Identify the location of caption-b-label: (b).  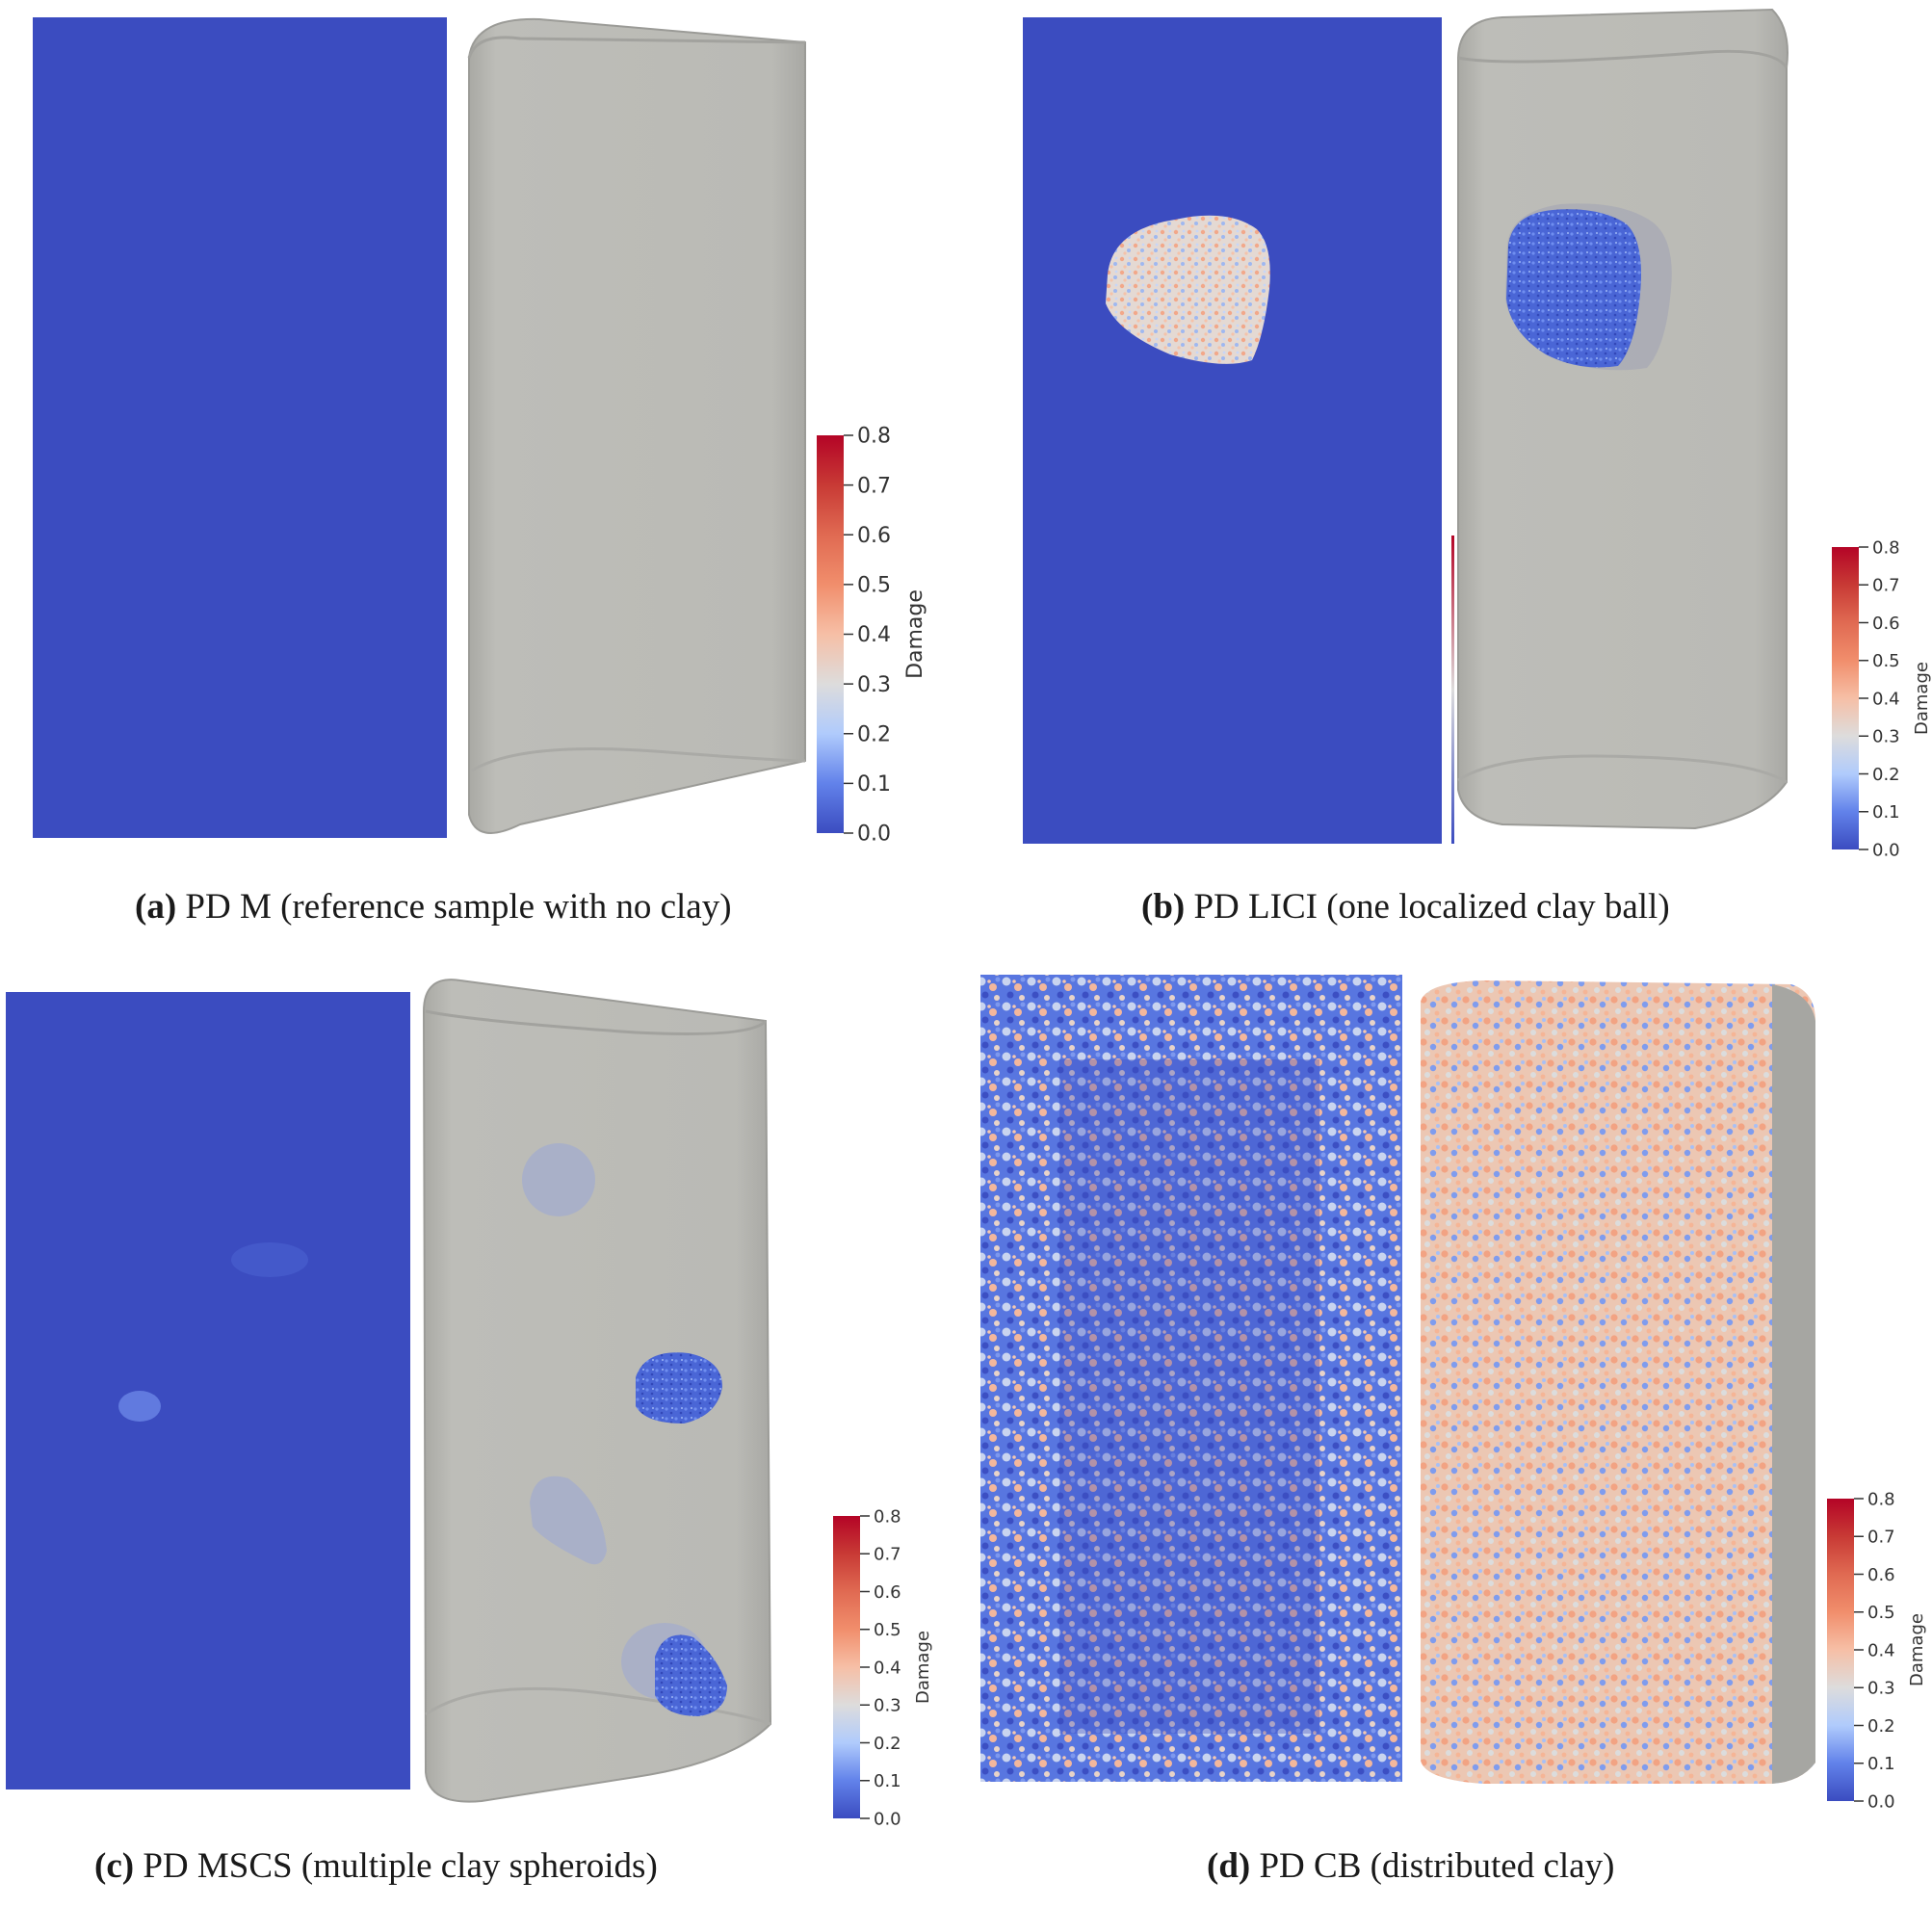
(1163, 907).